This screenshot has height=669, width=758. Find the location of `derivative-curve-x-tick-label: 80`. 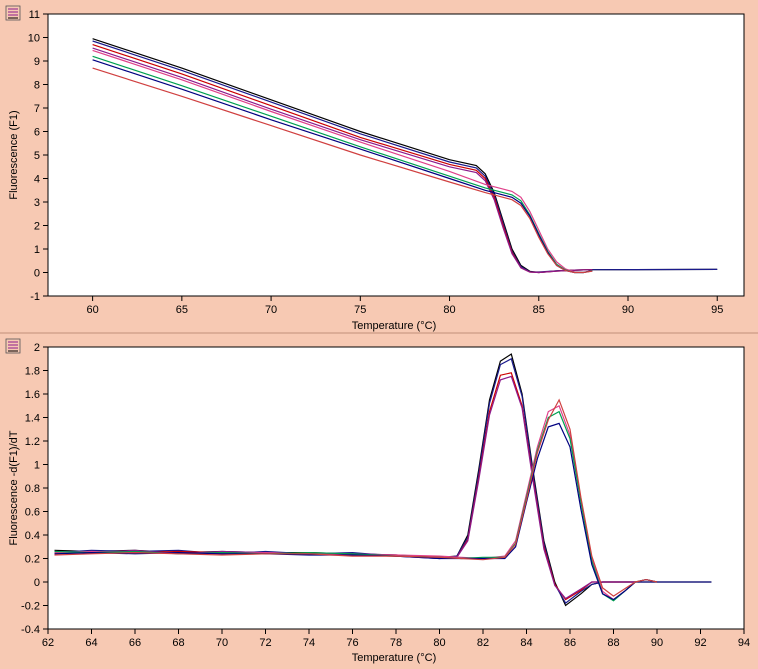

derivative-curve-x-tick-label: 80 is located at coordinates (439, 643).